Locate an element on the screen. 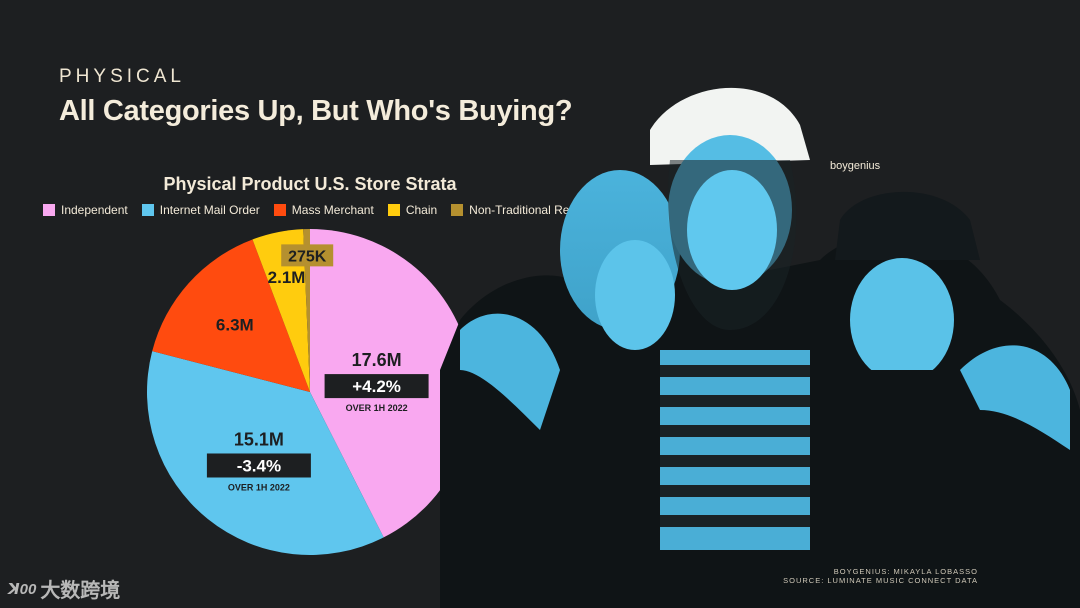 This screenshot has width=1080, height=608. source-credit: SOURCE: LUMINATE MUSIC CONNECT DATA is located at coordinates (880, 580).